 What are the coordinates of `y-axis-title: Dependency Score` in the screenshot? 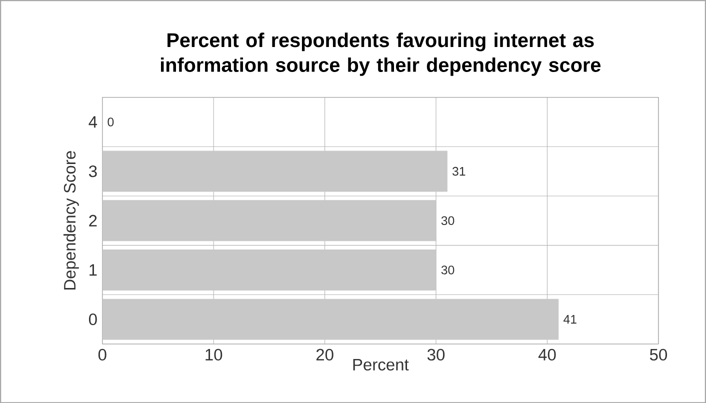 It's located at (71, 220).